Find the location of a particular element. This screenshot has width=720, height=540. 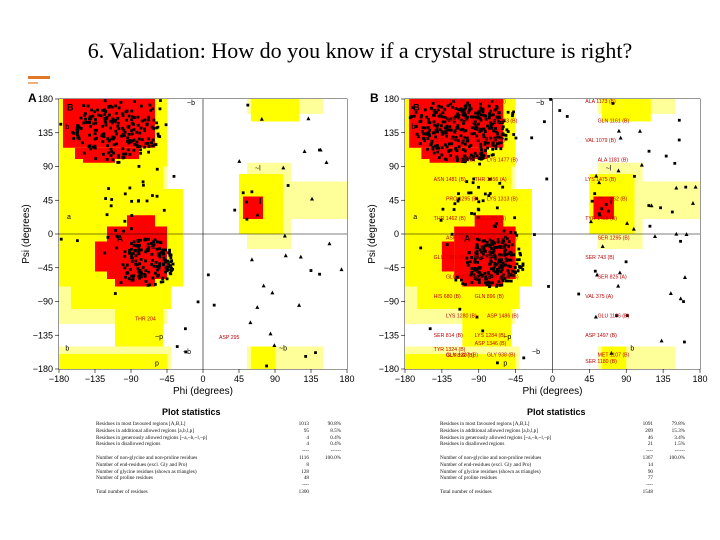

residue-label: ASP 1302 (B) is located at coordinates (503, 278).